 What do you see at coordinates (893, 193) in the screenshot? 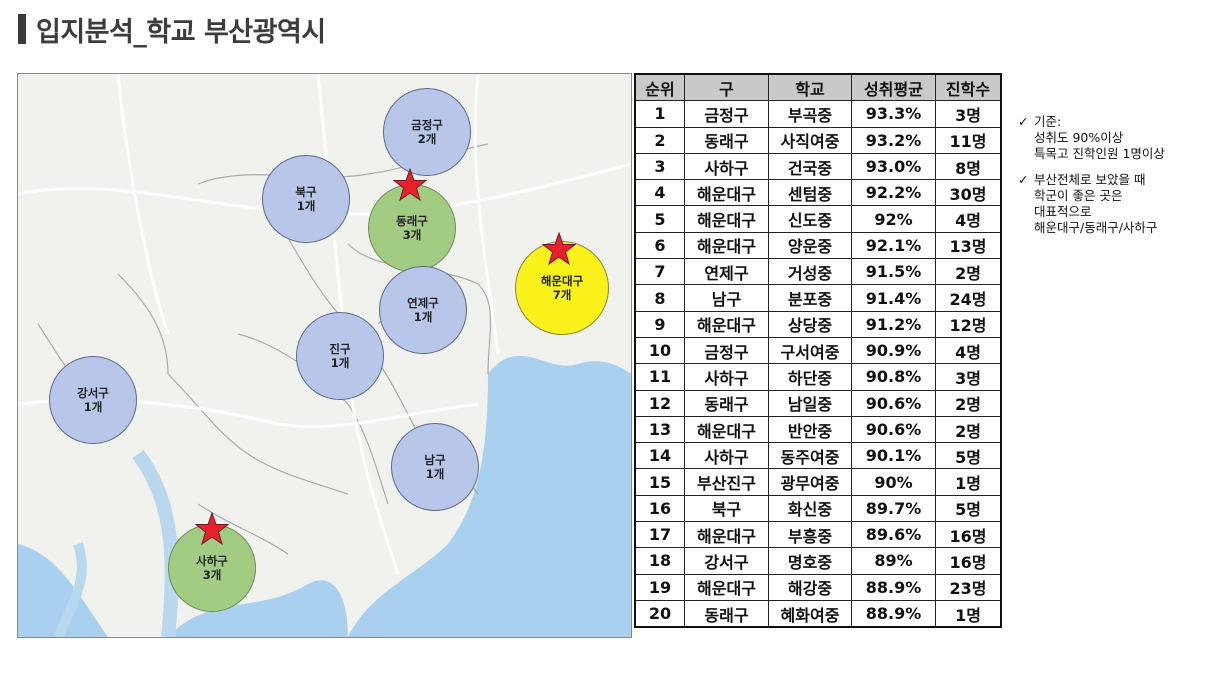
I see `cell-achievement: 92.2%` at bounding box center [893, 193].